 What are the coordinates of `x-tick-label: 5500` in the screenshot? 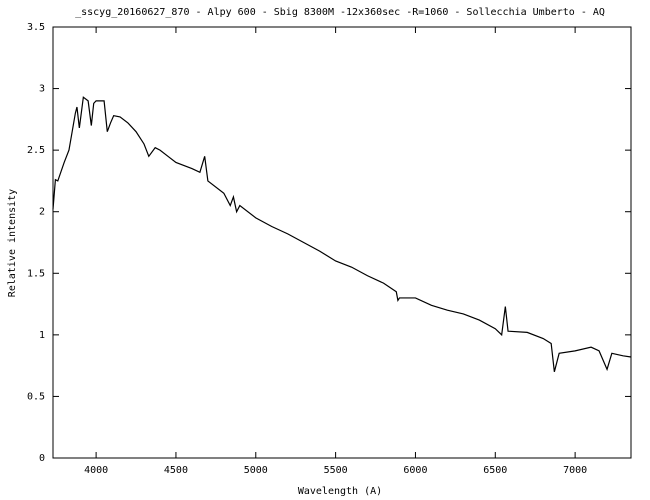 It's located at (336, 470).